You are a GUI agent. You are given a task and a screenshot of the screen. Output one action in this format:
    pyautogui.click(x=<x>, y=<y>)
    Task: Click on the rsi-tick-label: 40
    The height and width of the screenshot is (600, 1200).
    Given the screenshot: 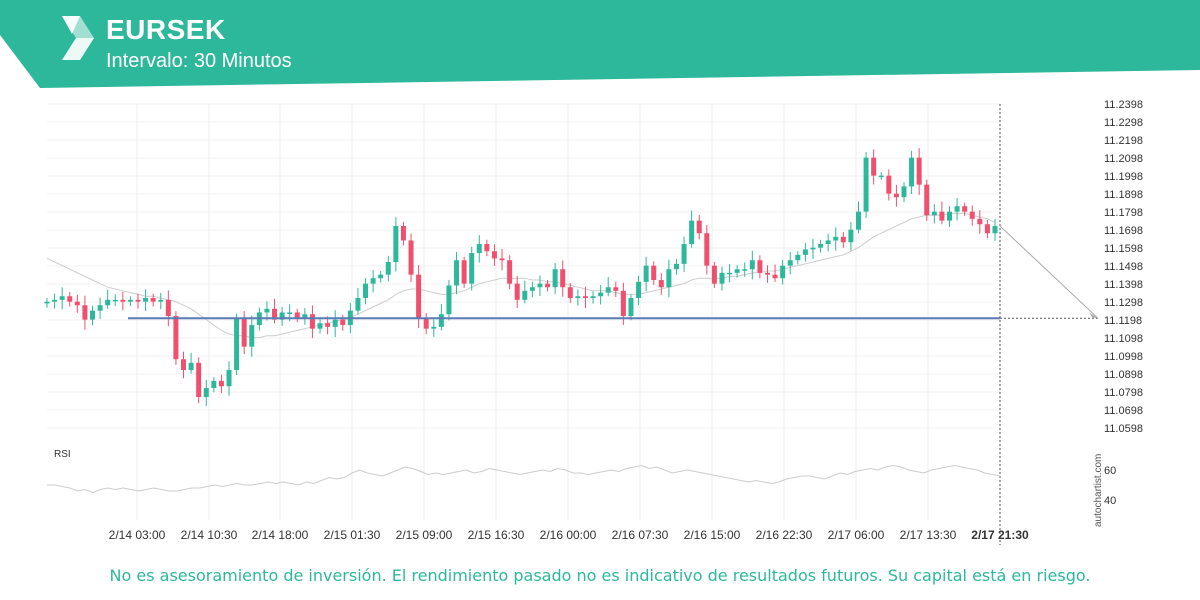 What is the action you would take?
    pyautogui.click(x=1110, y=501)
    